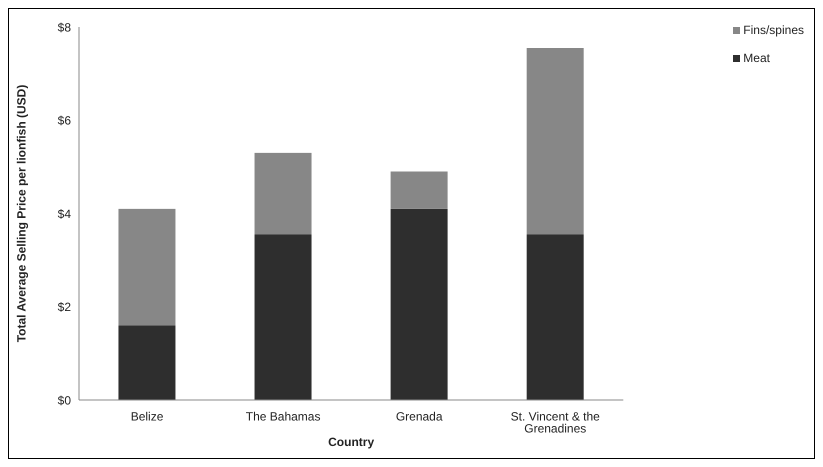 The width and height of the screenshot is (823, 467). I want to click on x-axis-title: Country, so click(351, 442).